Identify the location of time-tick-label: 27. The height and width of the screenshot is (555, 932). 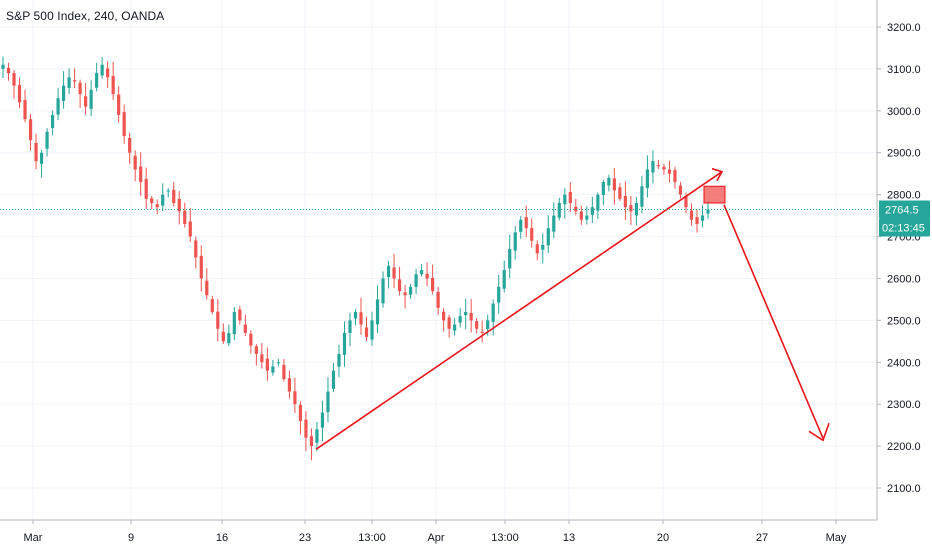
(762, 538).